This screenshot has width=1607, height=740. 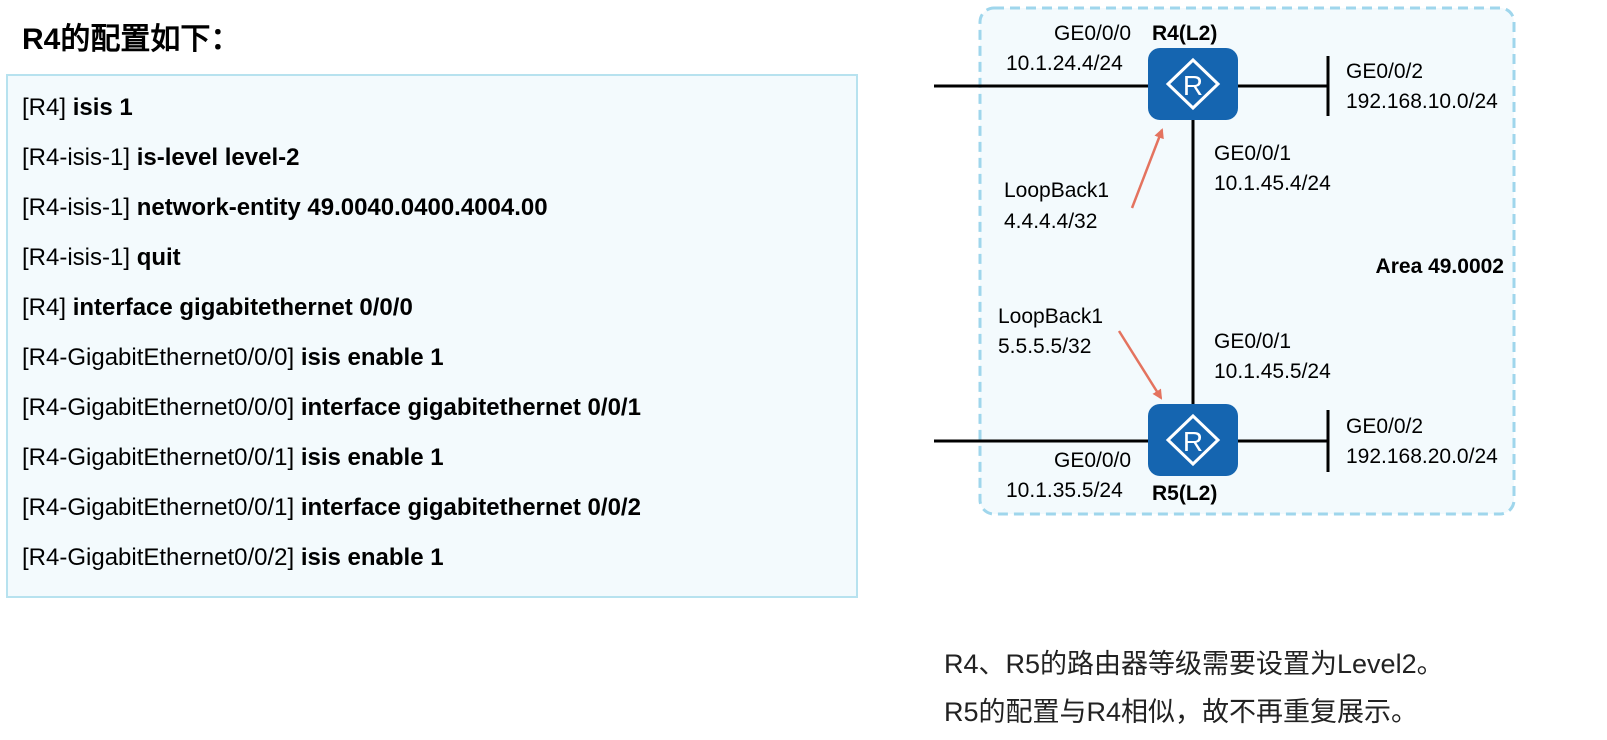 I want to click on note-line: R5的配置与R4相似，故不再重复展示。, so click(x=1181, y=712).